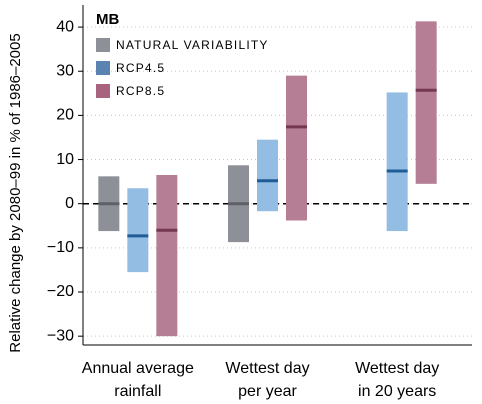  What do you see at coordinates (60, 247) in the screenshot?
I see `y-tick-label: −10` at bounding box center [60, 247].